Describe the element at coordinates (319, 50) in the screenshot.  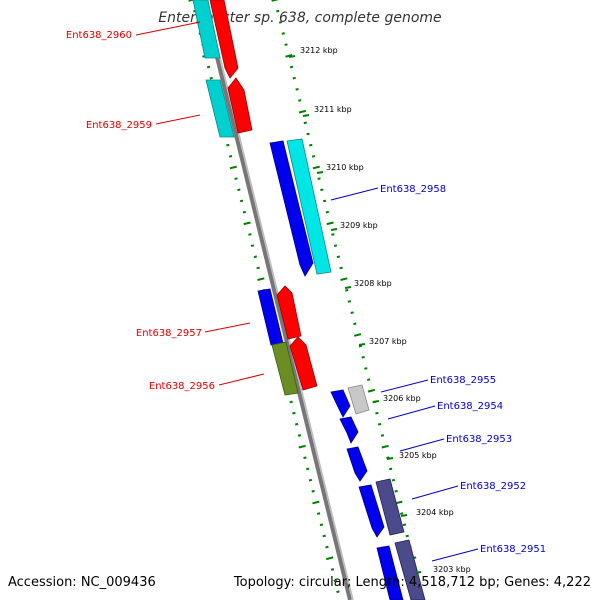
I see `kbp-label: 3212 kbp` at that location.